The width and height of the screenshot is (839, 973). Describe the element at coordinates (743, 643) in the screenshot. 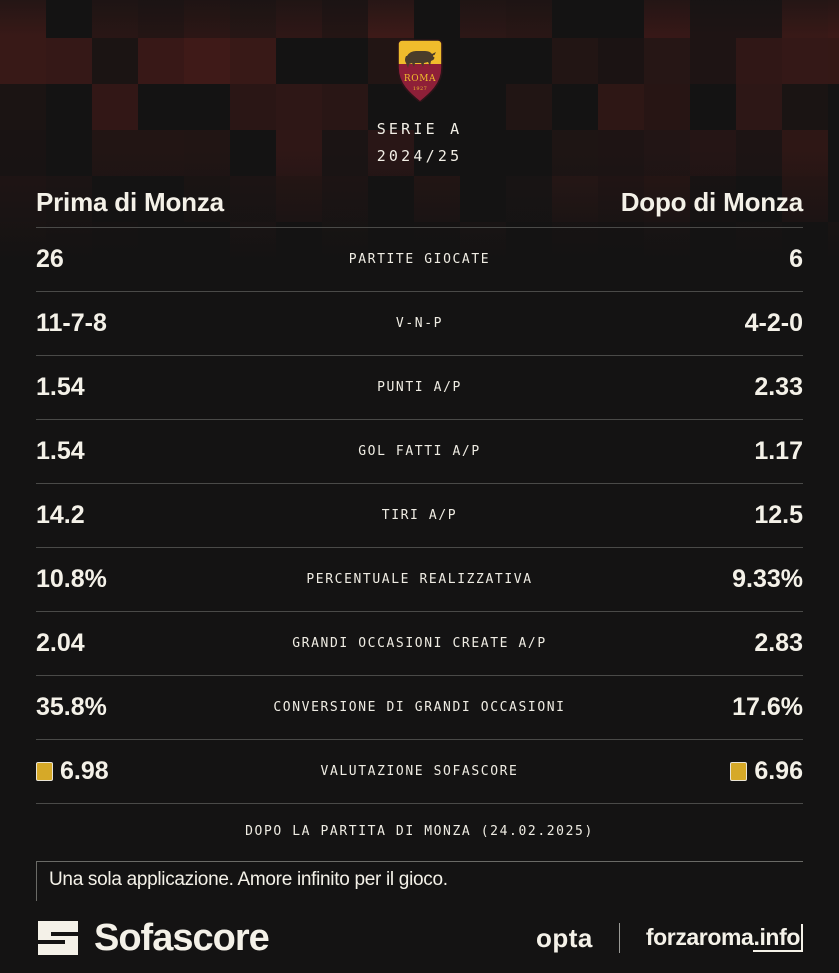

I see `stat-value-right: 2.83` at that location.